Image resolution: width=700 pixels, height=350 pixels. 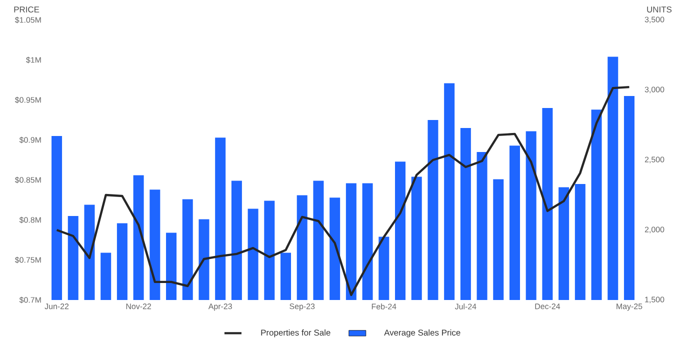 I want to click on y2-axis-title: UNITS, so click(x=659, y=9).